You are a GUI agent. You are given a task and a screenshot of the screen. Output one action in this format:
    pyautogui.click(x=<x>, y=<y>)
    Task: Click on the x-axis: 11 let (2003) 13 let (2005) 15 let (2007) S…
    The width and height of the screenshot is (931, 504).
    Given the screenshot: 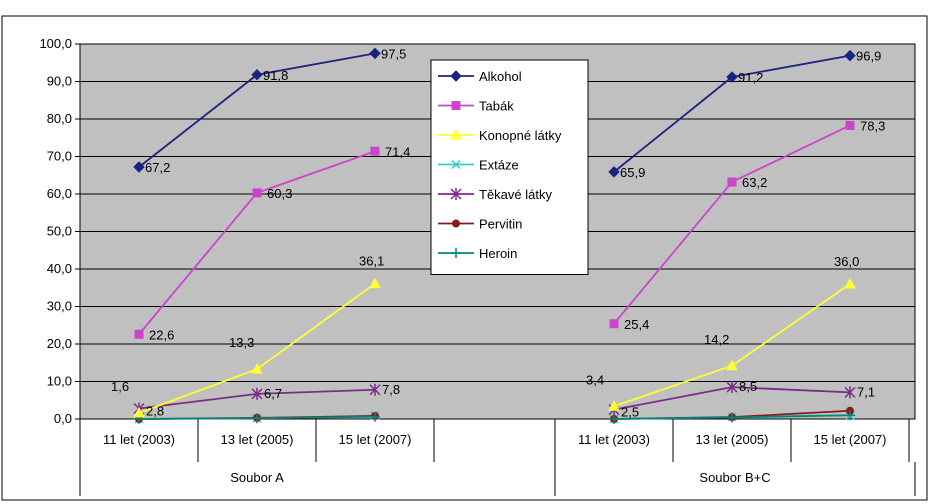 What is the action you would take?
    pyautogui.click(x=497, y=457)
    